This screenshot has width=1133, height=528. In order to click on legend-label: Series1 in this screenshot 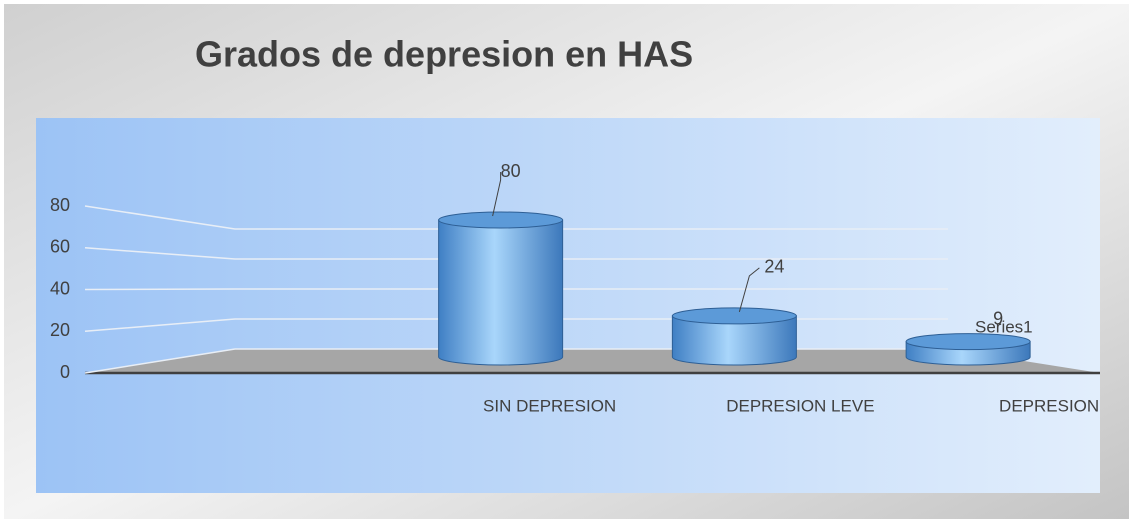, I will do `click(1004, 326)`.